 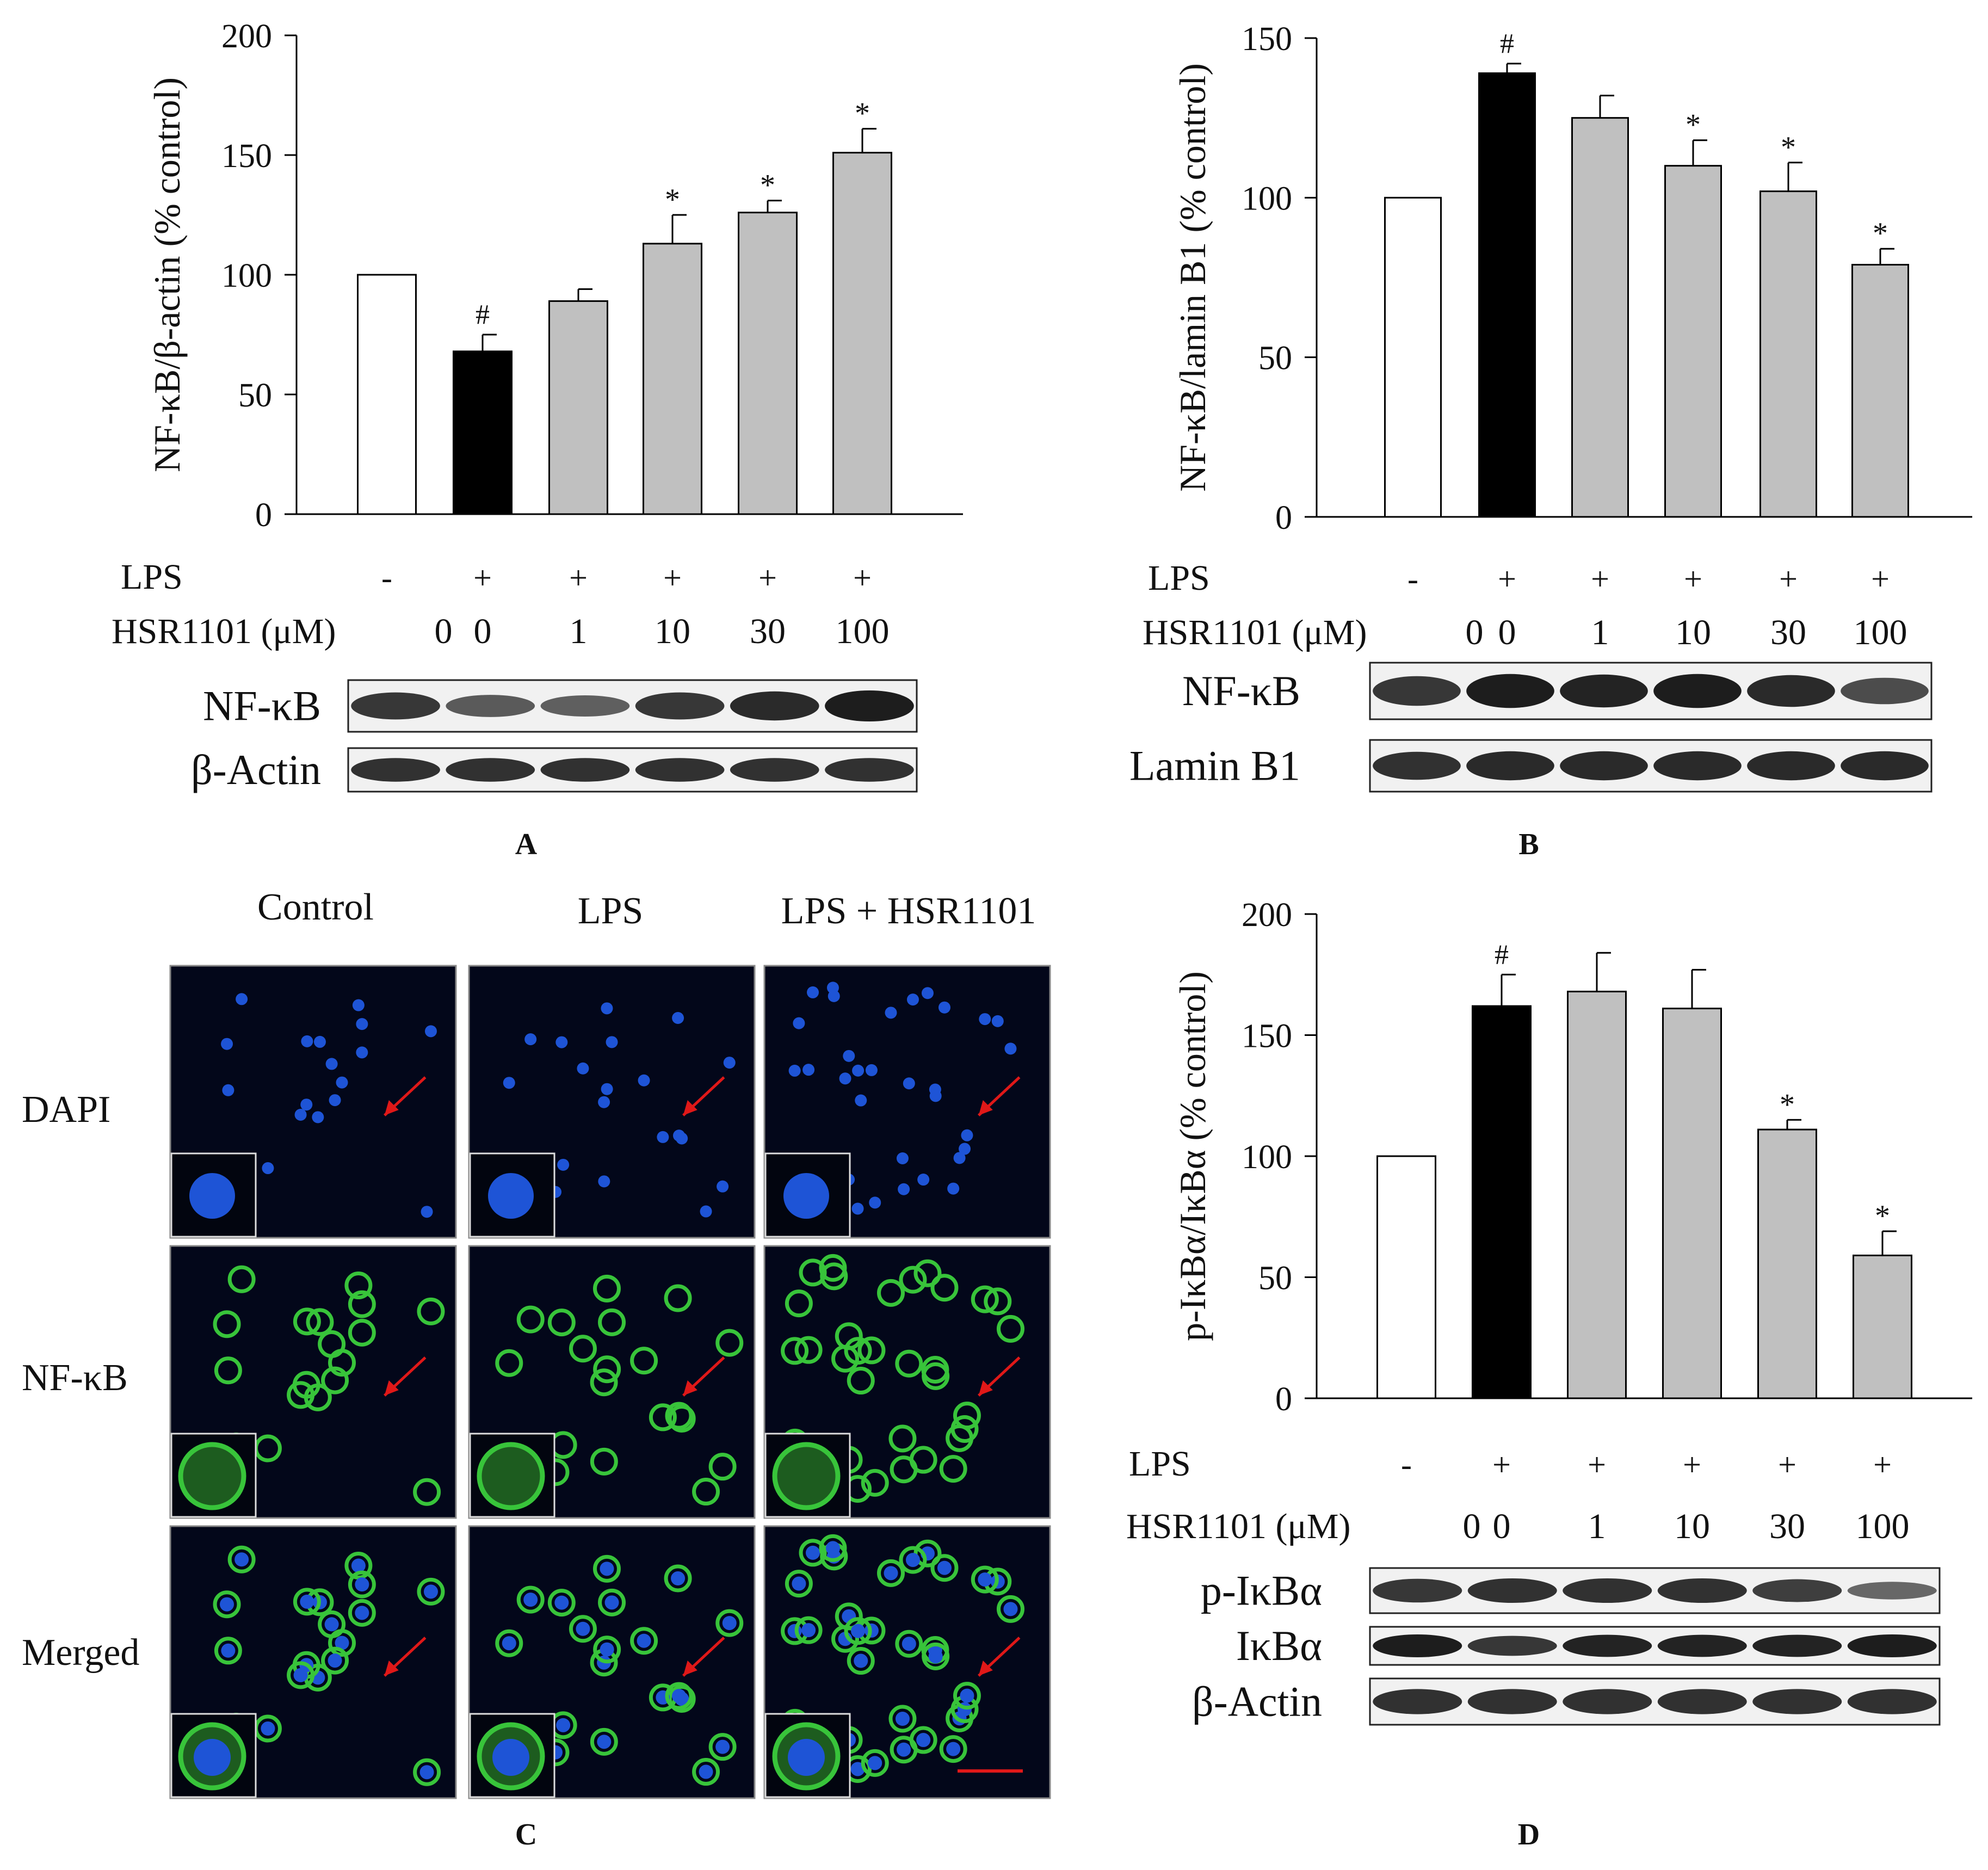 What do you see at coordinates (633, 706) in the screenshot?
I see `blot-strip` at bounding box center [633, 706].